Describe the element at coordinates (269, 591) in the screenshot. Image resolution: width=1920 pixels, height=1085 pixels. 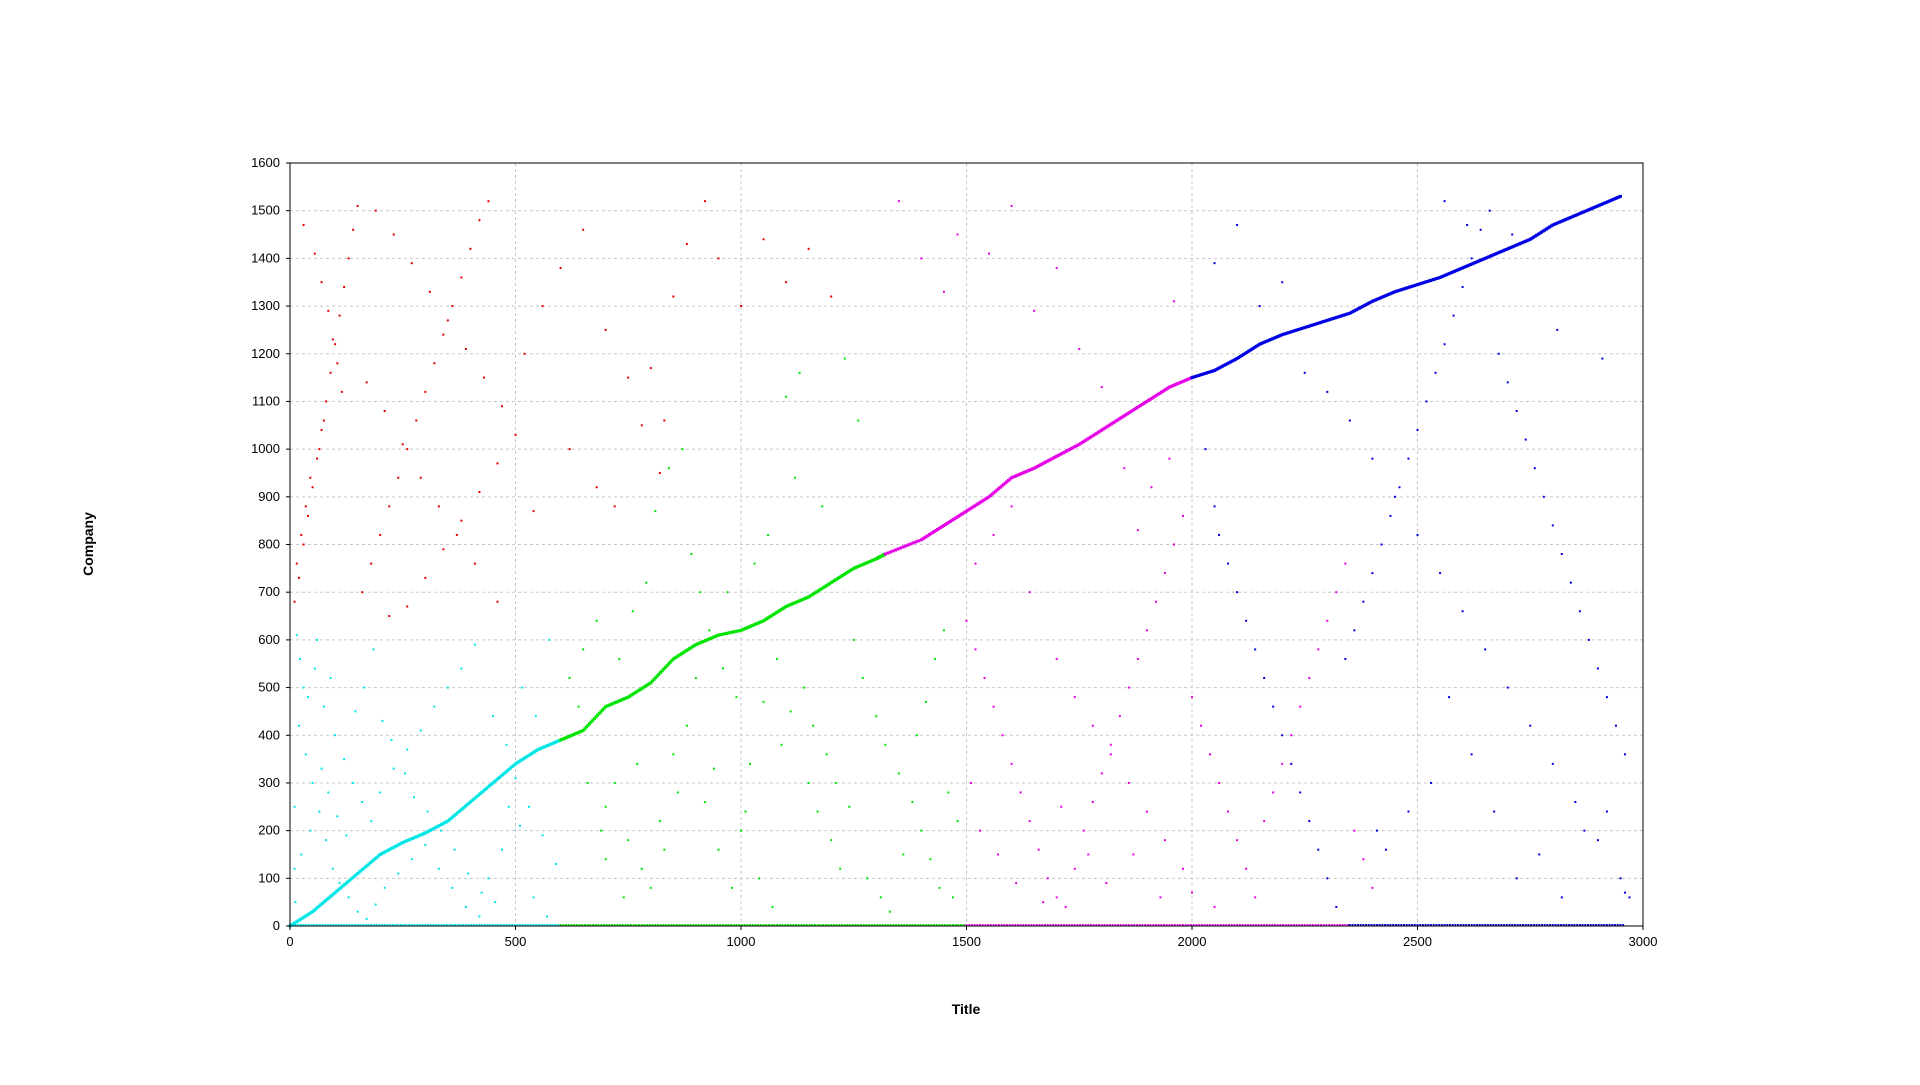
I see `y-tick-label: 700` at that location.